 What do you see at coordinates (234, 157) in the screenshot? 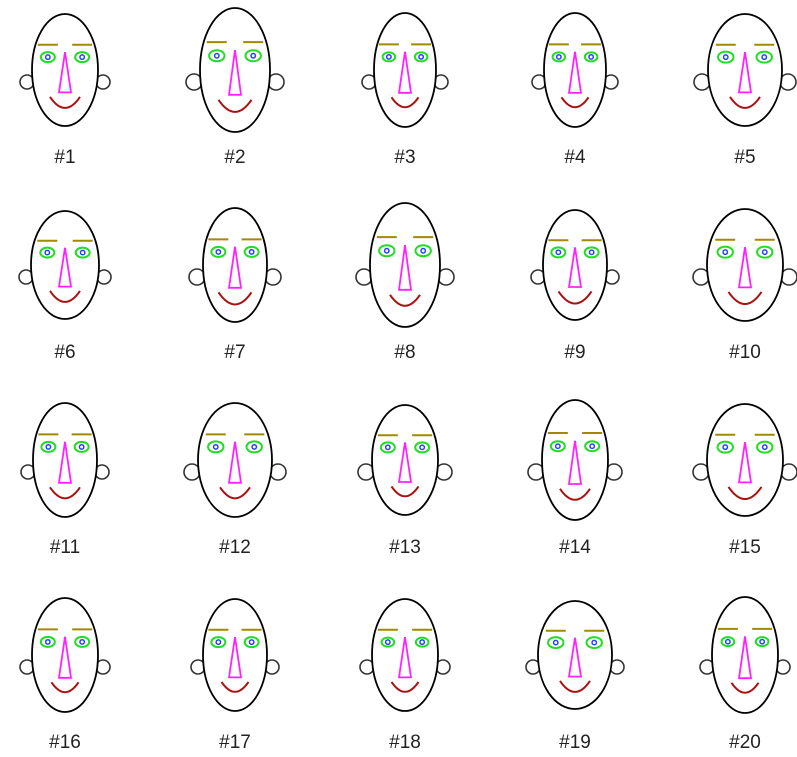
I see `face-label: #2` at bounding box center [234, 157].